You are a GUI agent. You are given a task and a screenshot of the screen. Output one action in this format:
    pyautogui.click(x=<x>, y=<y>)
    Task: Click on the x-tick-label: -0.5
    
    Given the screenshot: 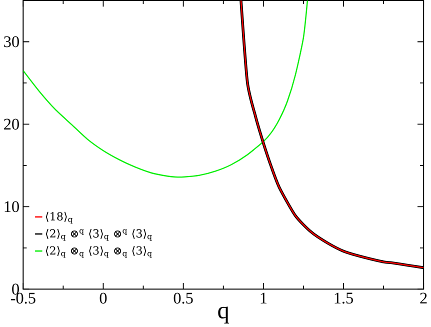 What is the action you would take?
    pyautogui.click(x=23, y=298)
    